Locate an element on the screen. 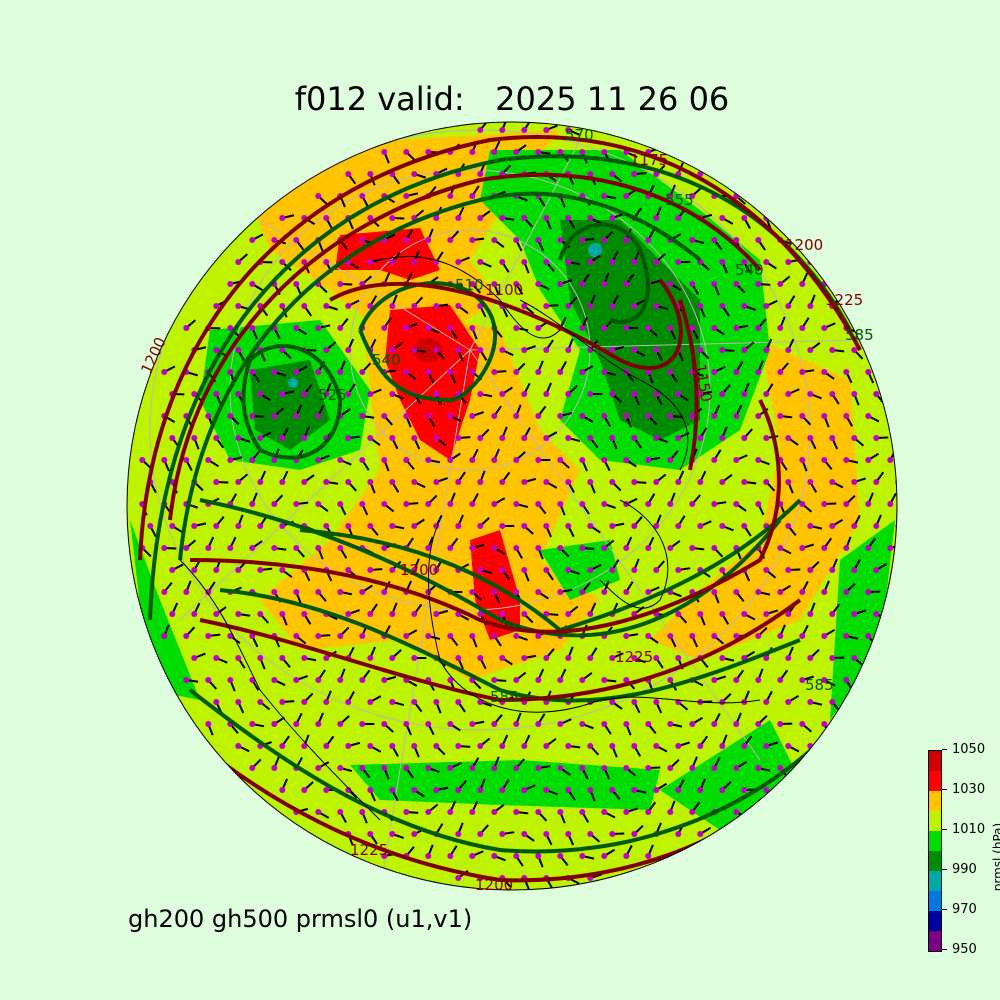 This screenshot has width=1000, height=1000. contour-label: 1200 is located at coordinates (494, 885).